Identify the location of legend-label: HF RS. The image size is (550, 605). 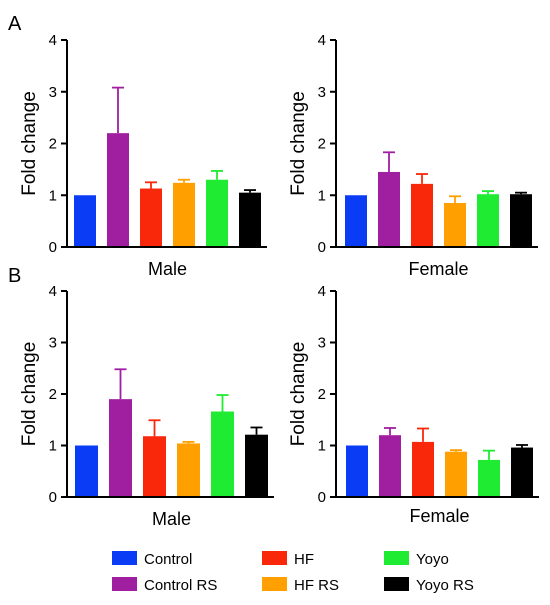
(316, 585).